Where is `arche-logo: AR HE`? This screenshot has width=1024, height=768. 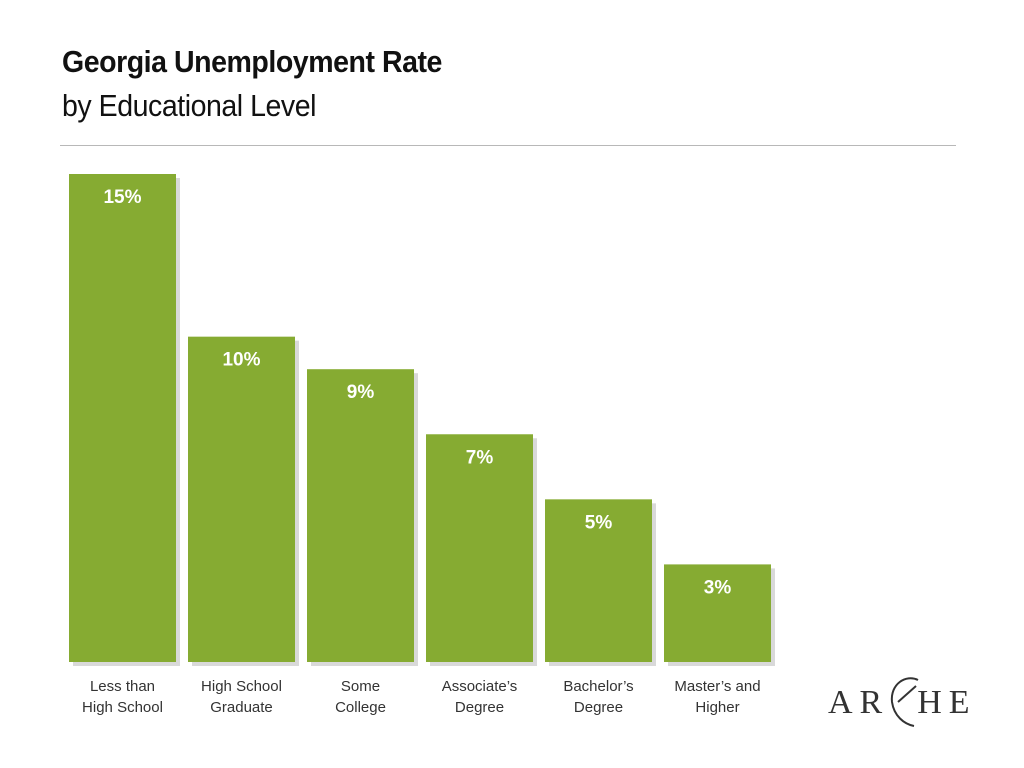
arche-logo: AR HE is located at coordinates (902, 703).